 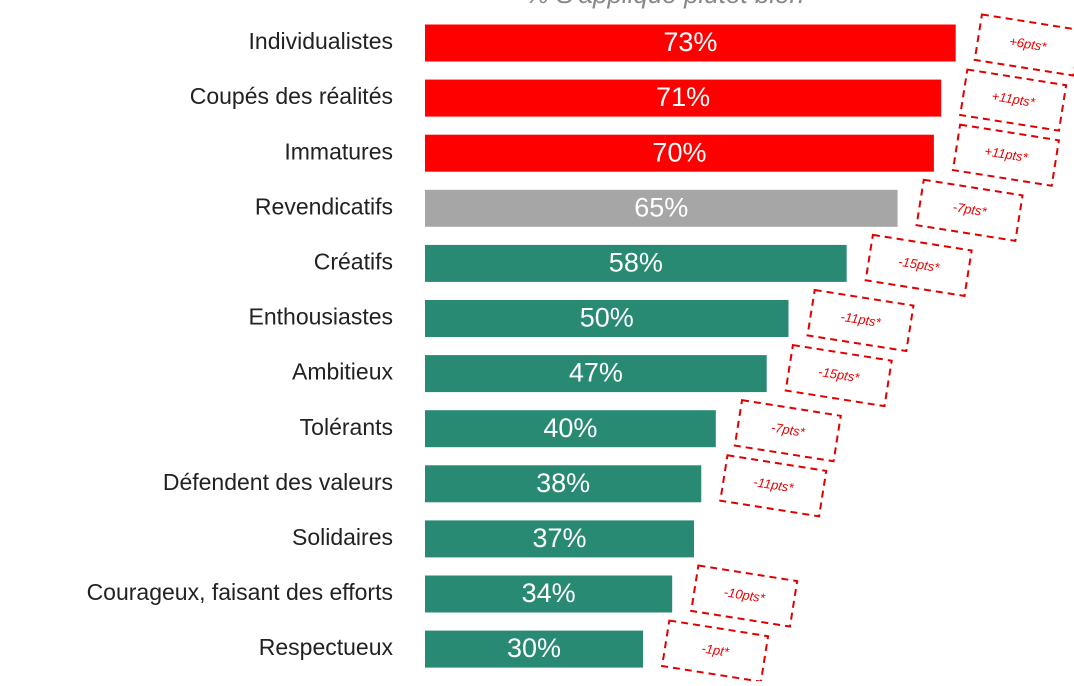 What do you see at coordinates (1028, 44) in the screenshot?
I see `annotation-text: +6pts*` at bounding box center [1028, 44].